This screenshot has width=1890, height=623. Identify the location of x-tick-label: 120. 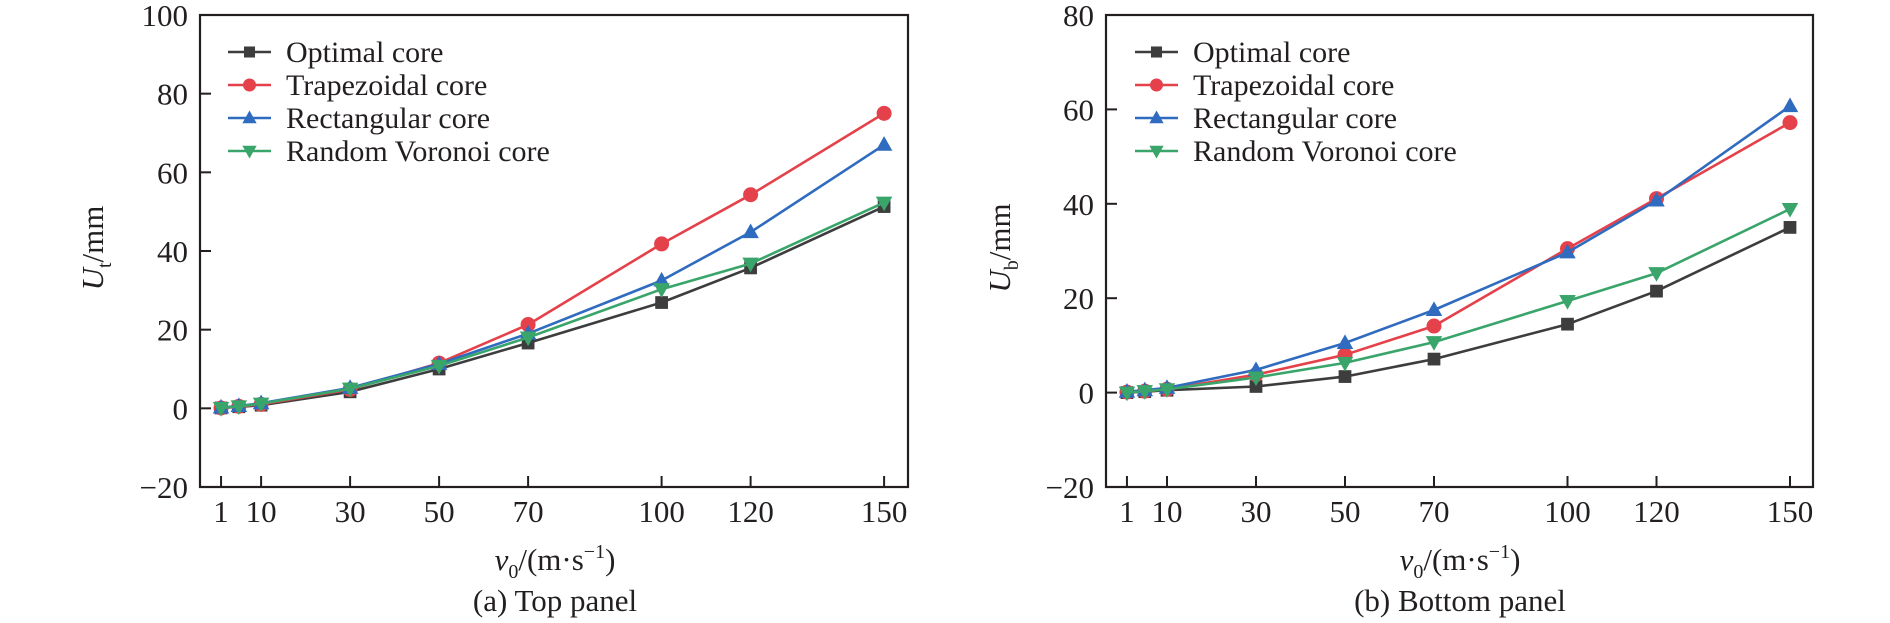
(1656, 511).